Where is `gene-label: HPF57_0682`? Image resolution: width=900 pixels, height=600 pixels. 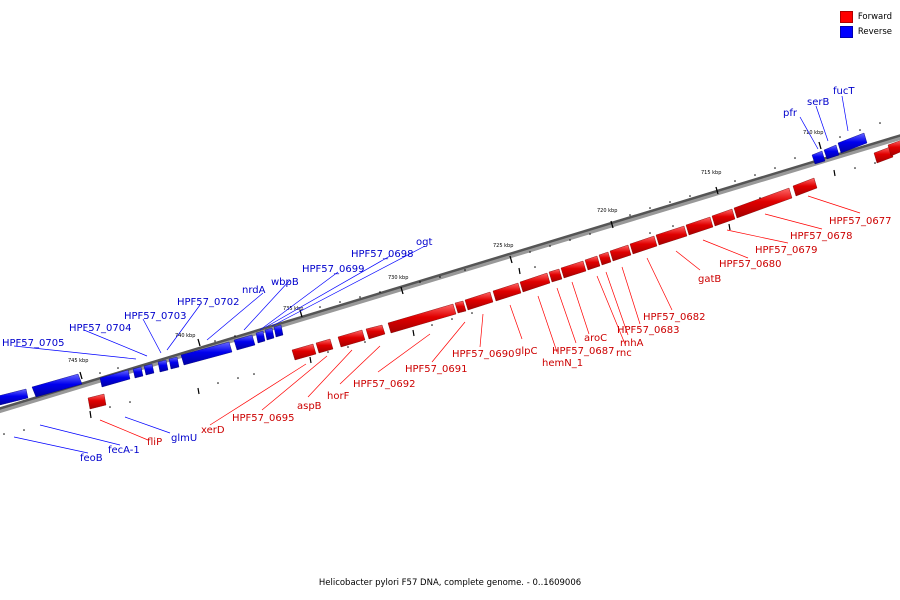
gene-label: HPF57_0682 is located at coordinates (674, 317).